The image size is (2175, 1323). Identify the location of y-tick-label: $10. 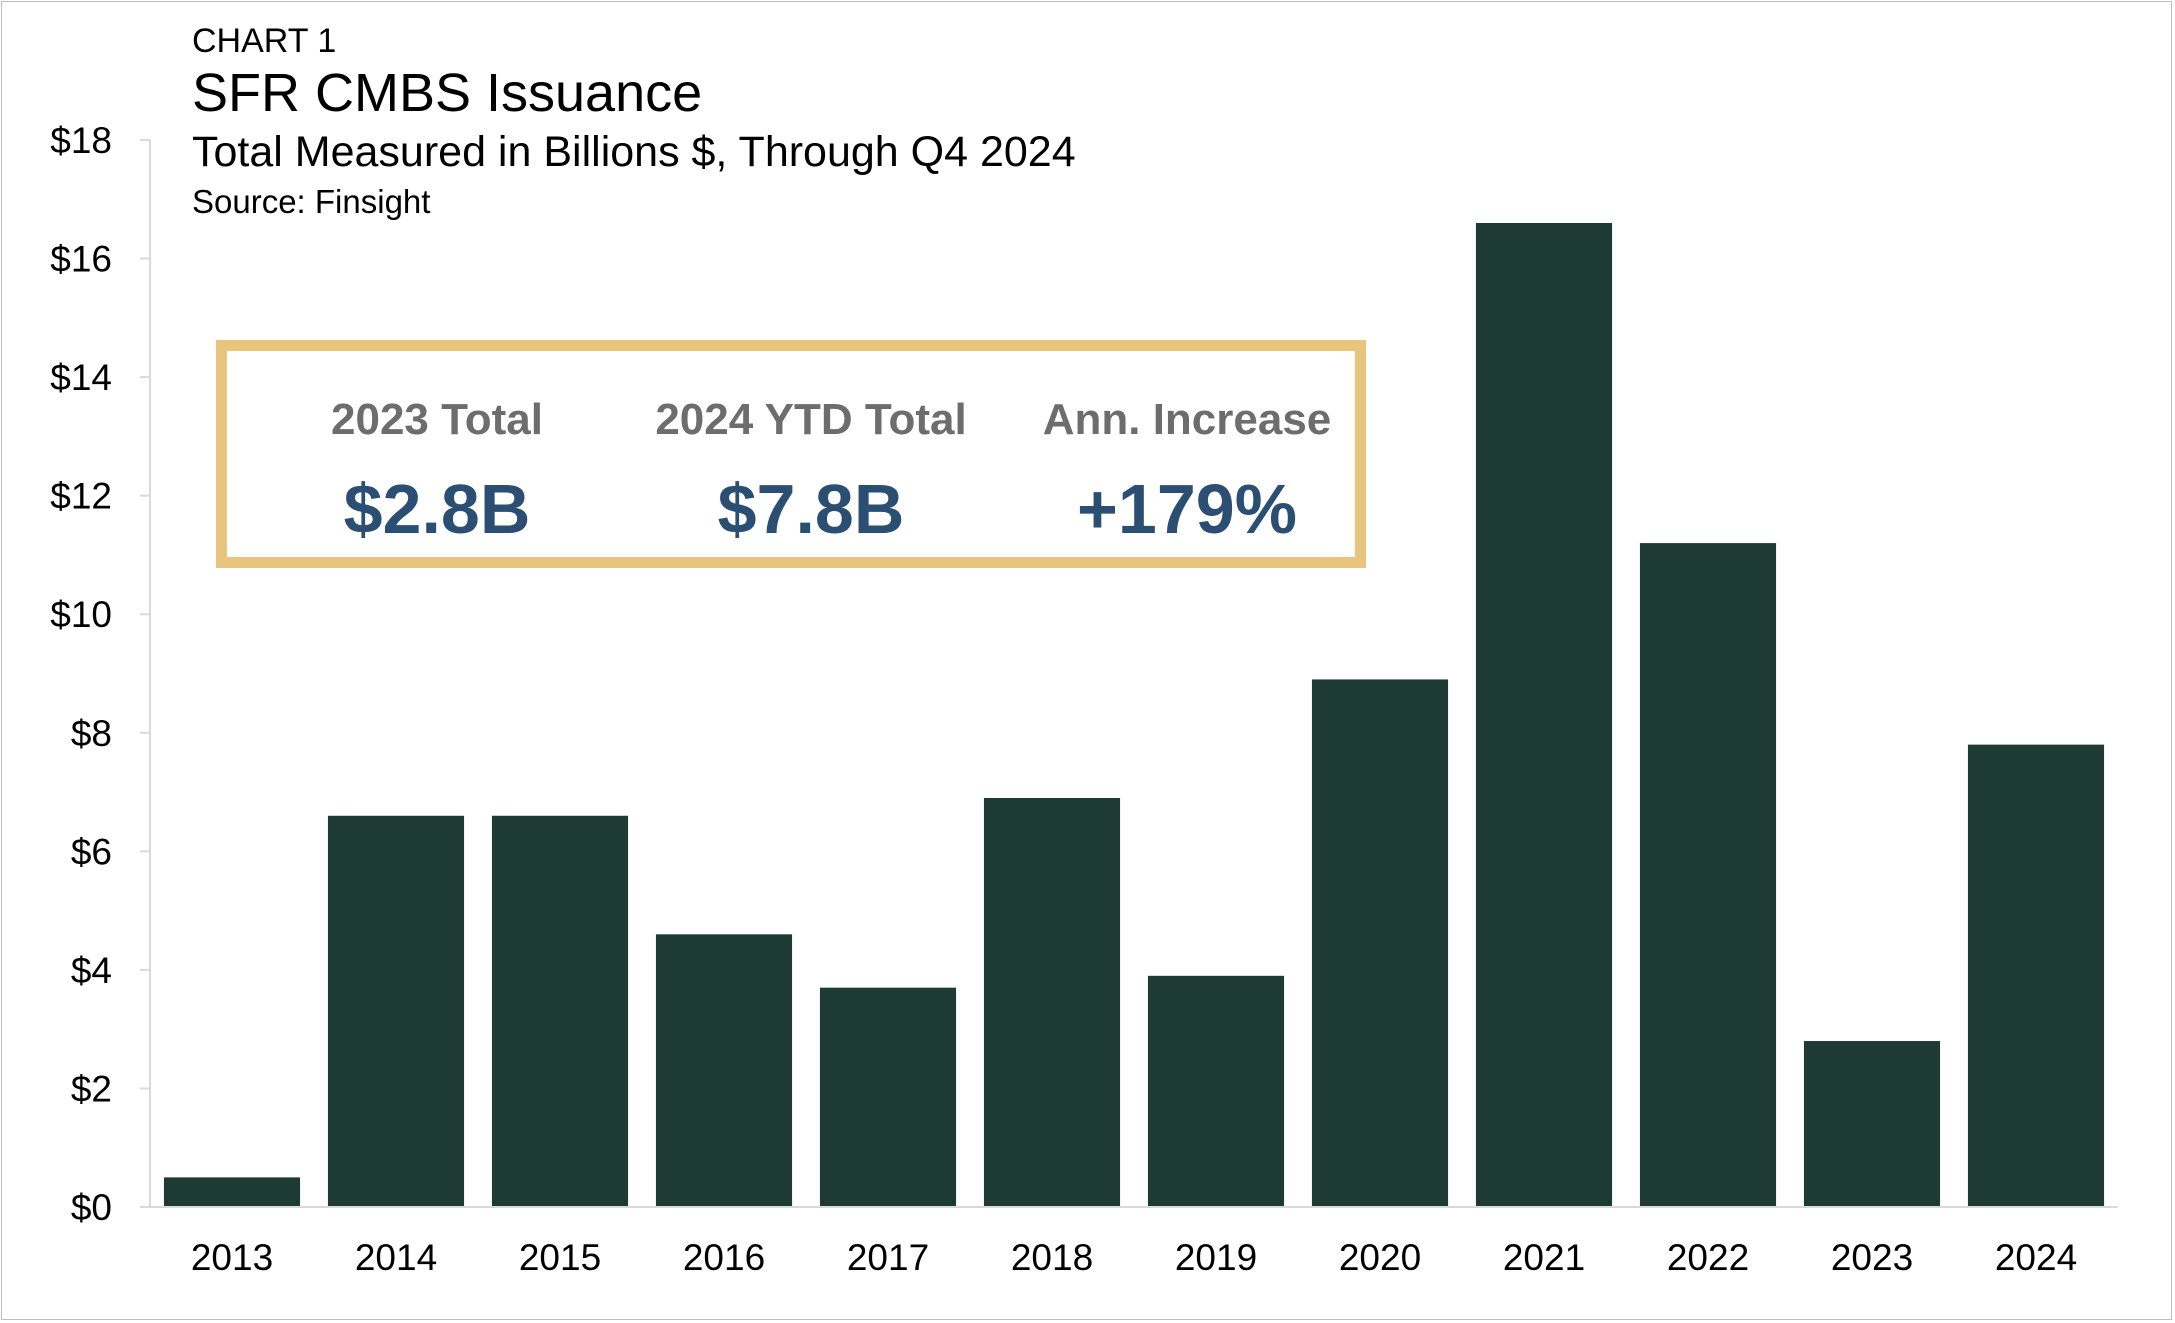
(81, 614).